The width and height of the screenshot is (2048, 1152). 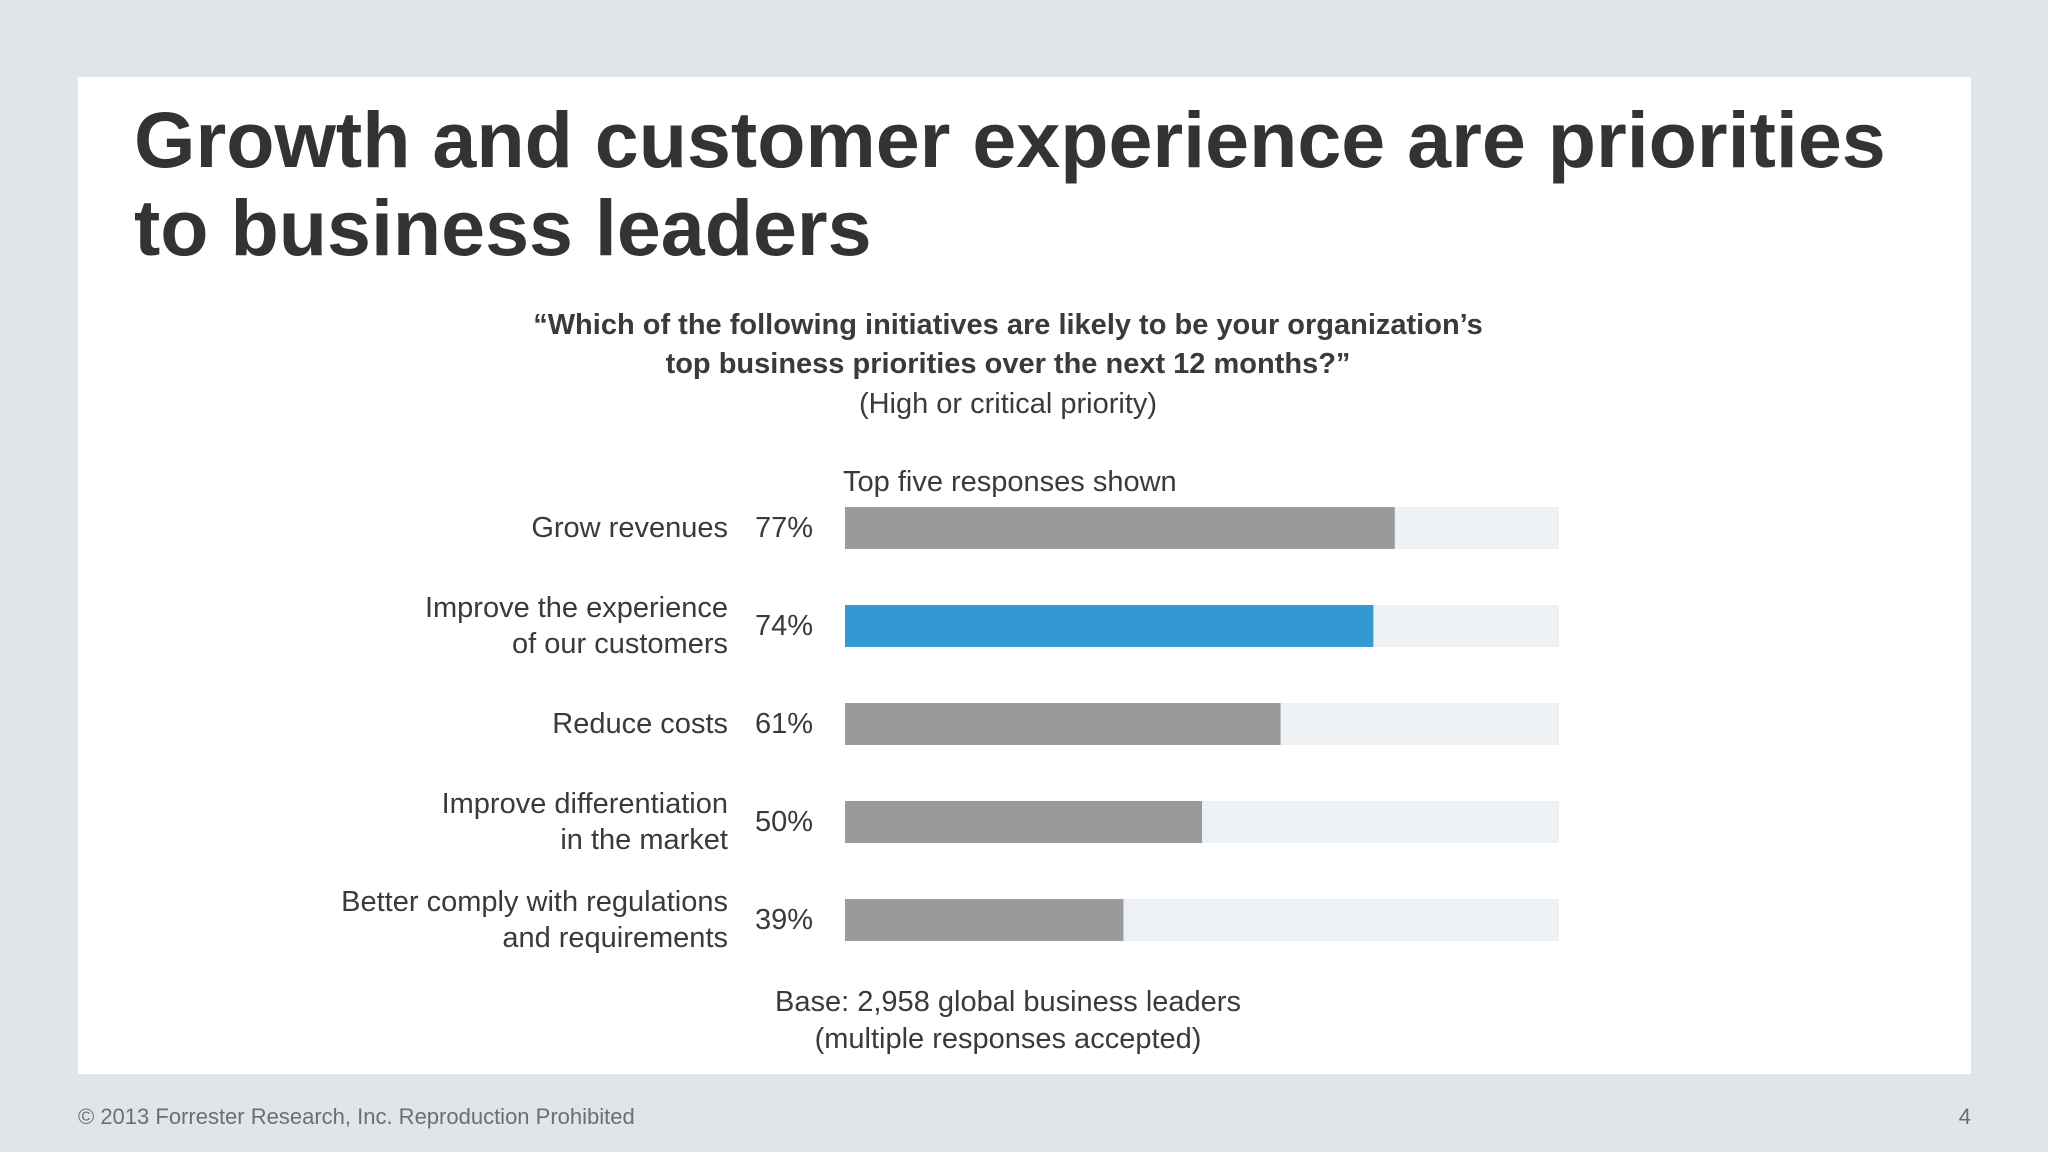 What do you see at coordinates (576, 608) in the screenshot?
I see `category-label: Improve the experience` at bounding box center [576, 608].